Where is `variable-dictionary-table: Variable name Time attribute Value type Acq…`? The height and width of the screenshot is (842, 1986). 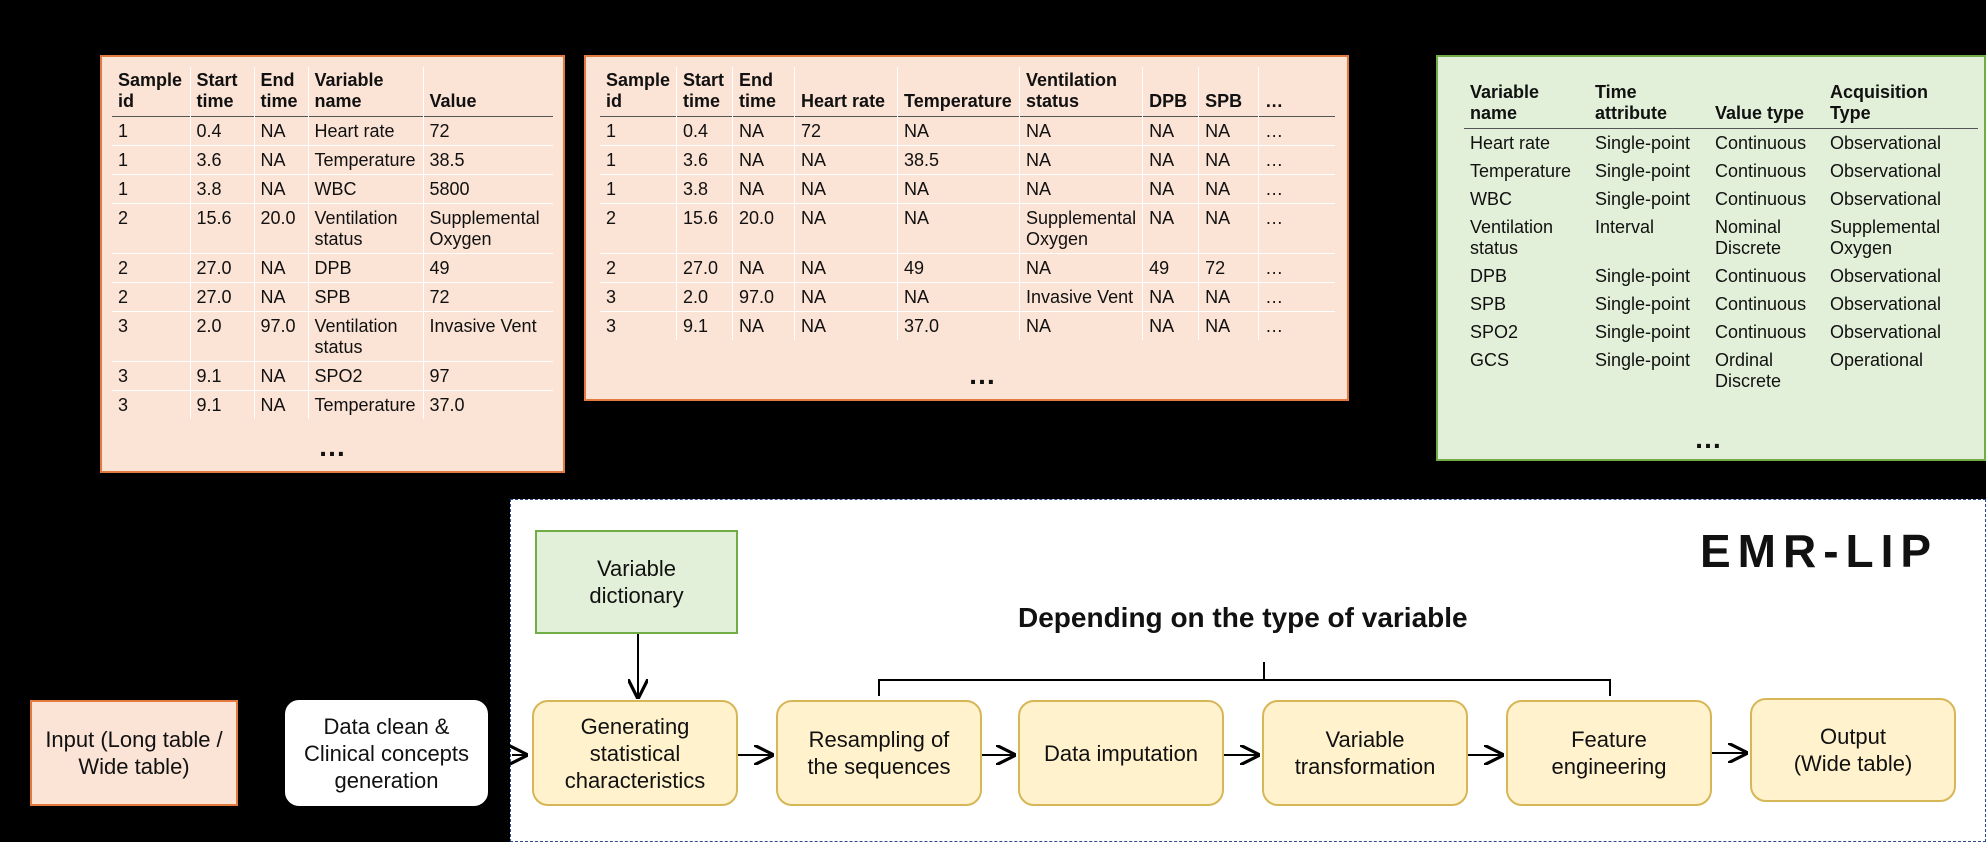 variable-dictionary-table: Variable name Time attribute Value type Acq… is located at coordinates (1721, 237).